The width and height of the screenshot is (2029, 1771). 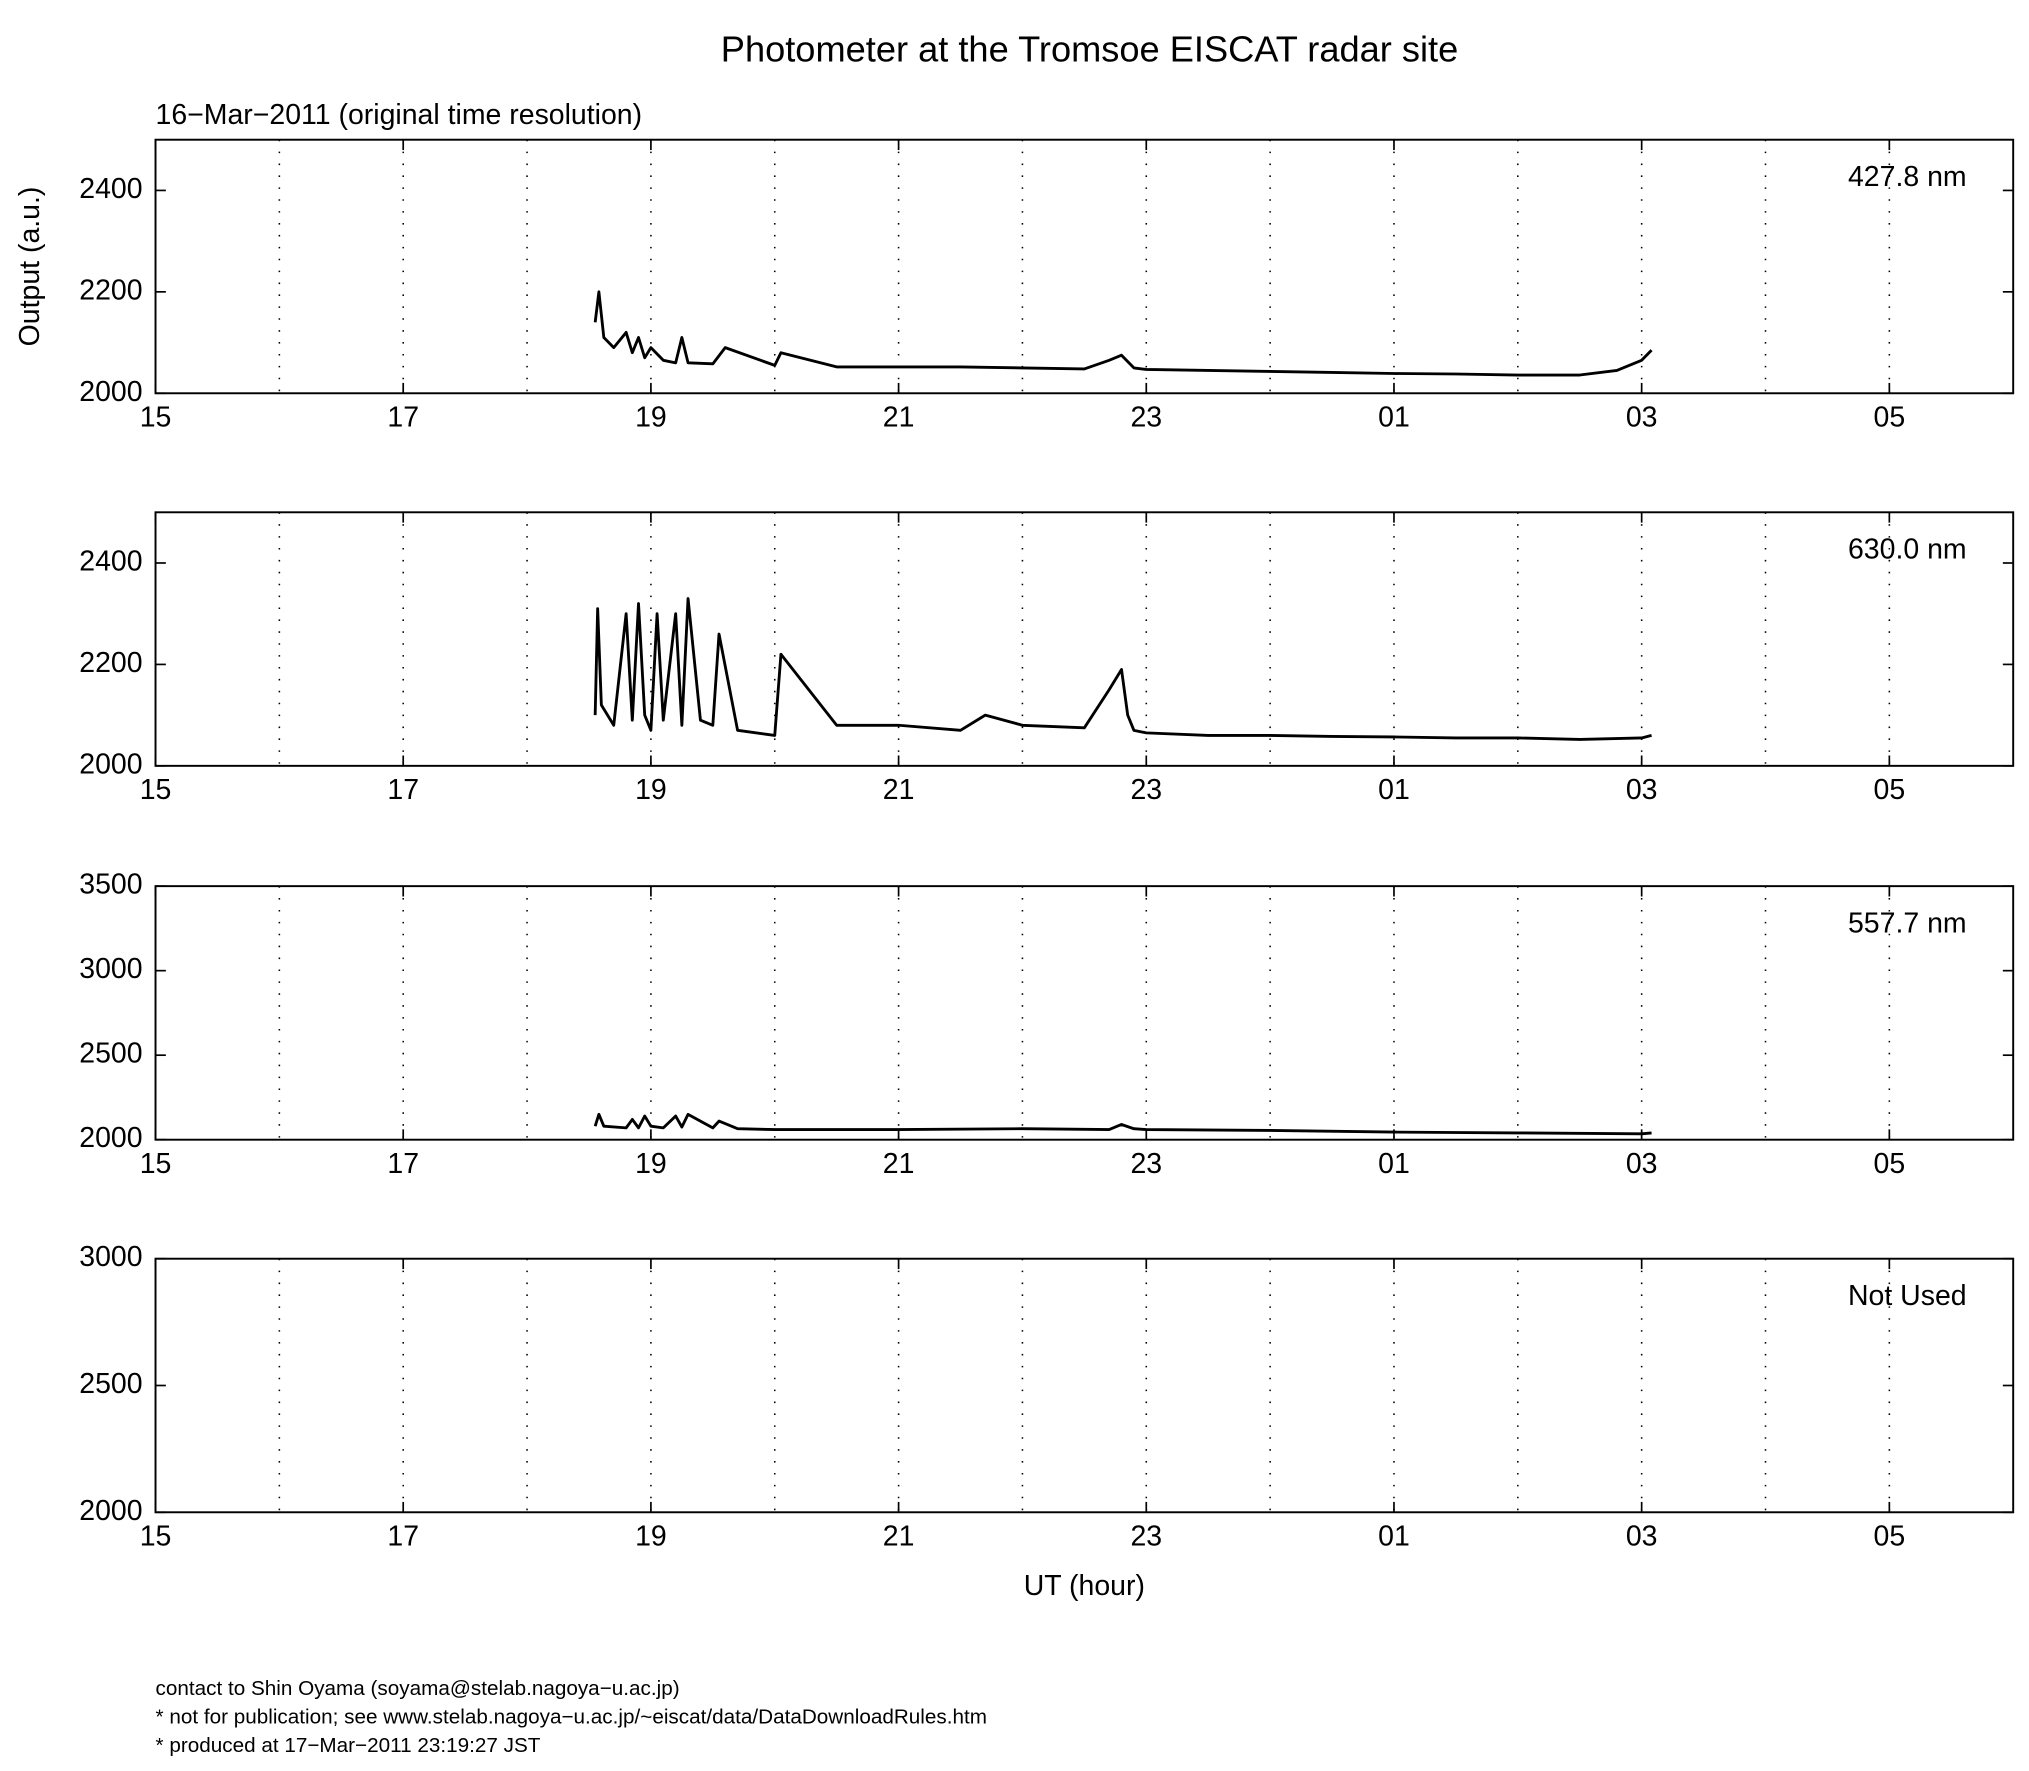 What do you see at coordinates (1084, 1586) in the screenshot?
I see `x-axis-label: UT (hour)` at bounding box center [1084, 1586].